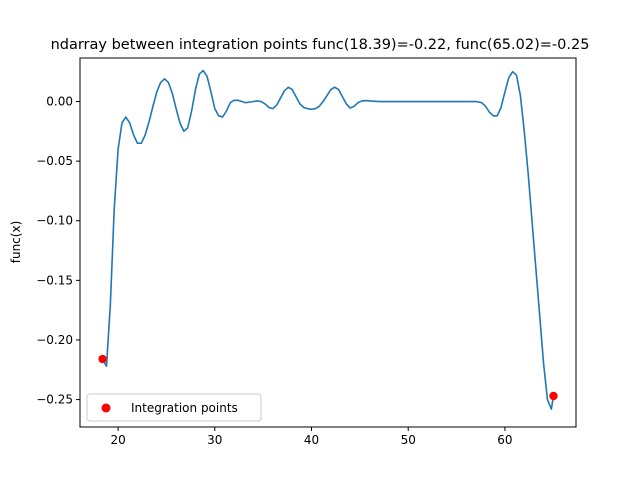  Describe the element at coordinates (117, 440) in the screenshot. I see `x-tick-label: 20` at that location.